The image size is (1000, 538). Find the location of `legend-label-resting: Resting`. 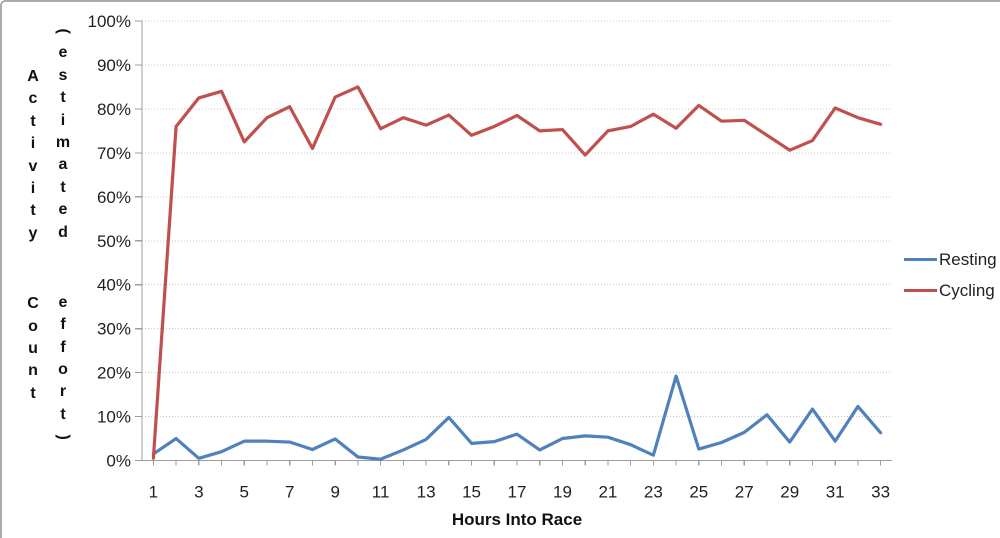

legend-label-resting: Resting is located at coordinates (968, 259).